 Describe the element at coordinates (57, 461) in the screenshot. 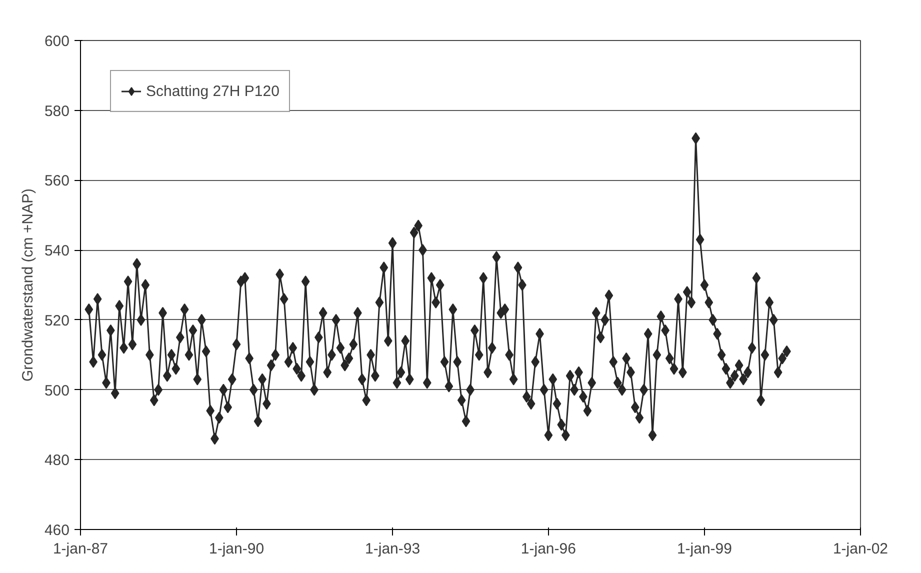

I see `y-tick-label: 480` at that location.